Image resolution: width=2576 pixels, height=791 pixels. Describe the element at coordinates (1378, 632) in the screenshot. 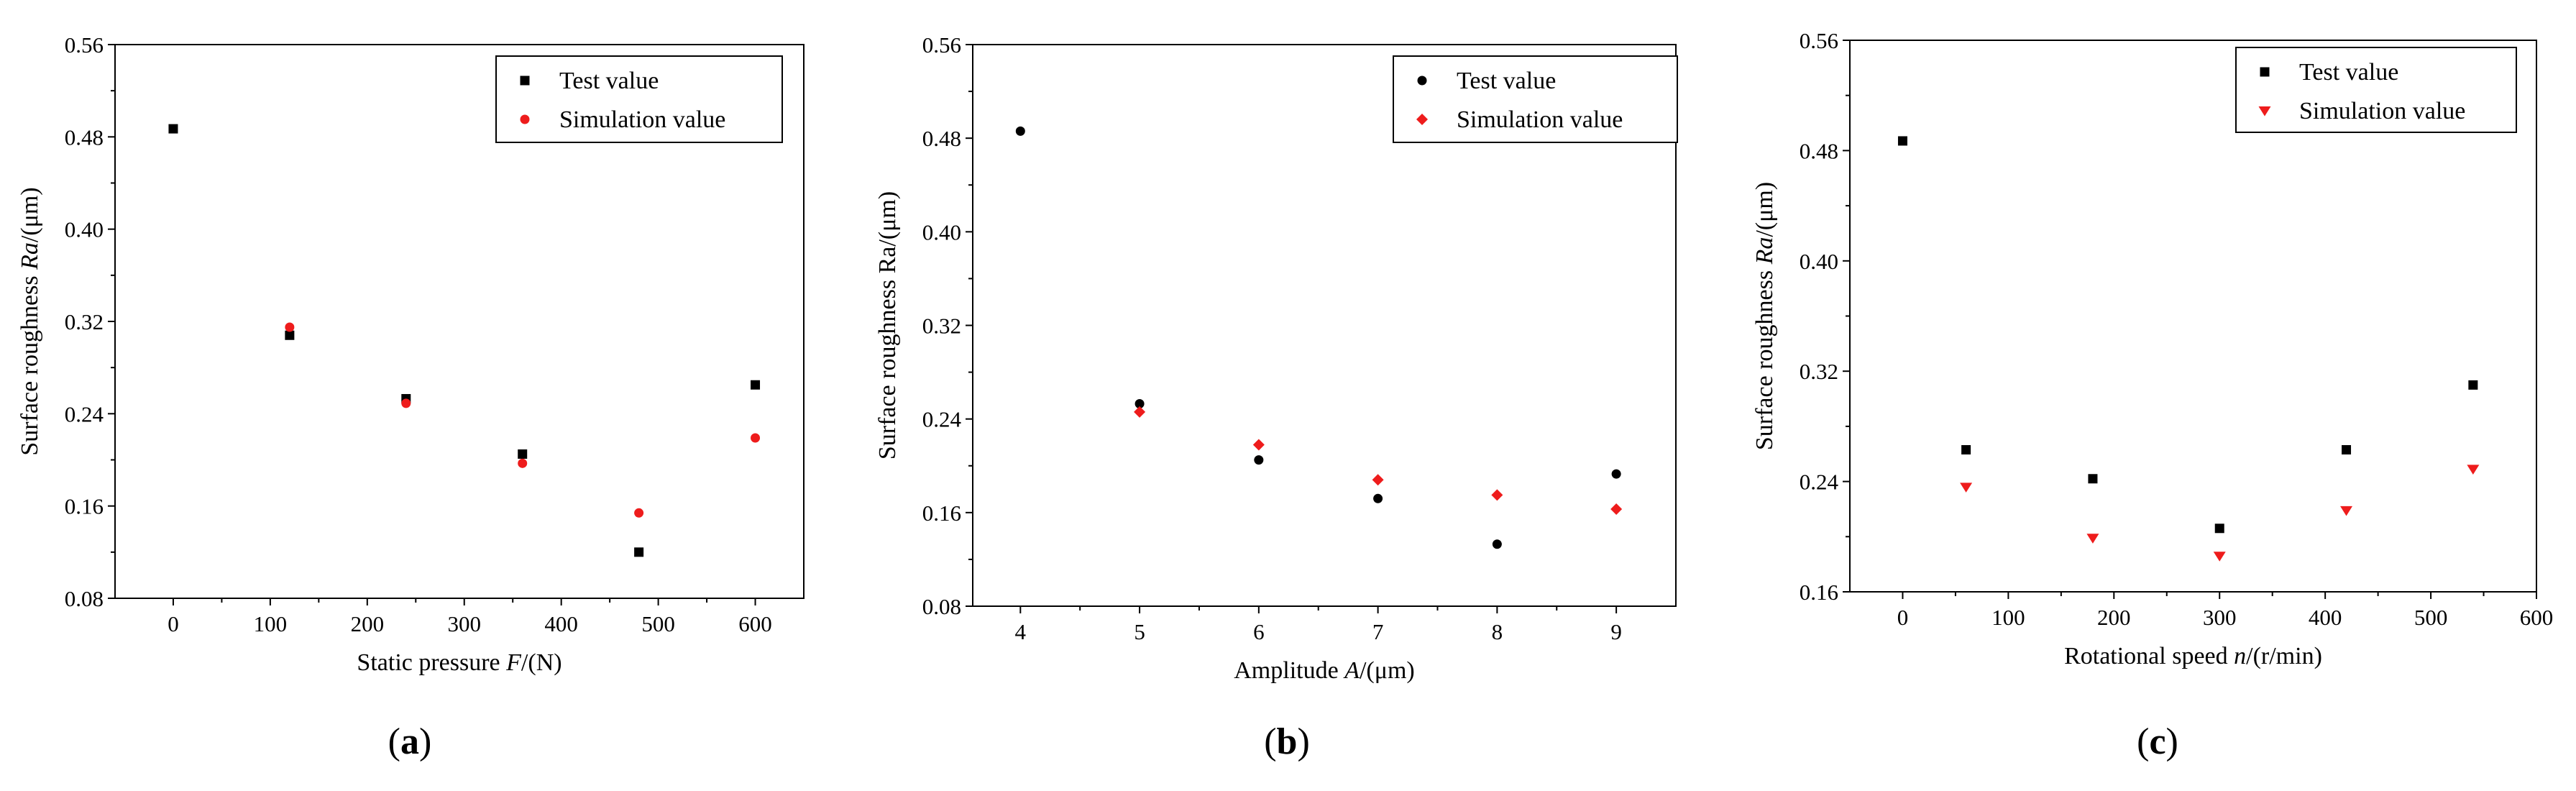

I see `x-tick-label: 7` at that location.